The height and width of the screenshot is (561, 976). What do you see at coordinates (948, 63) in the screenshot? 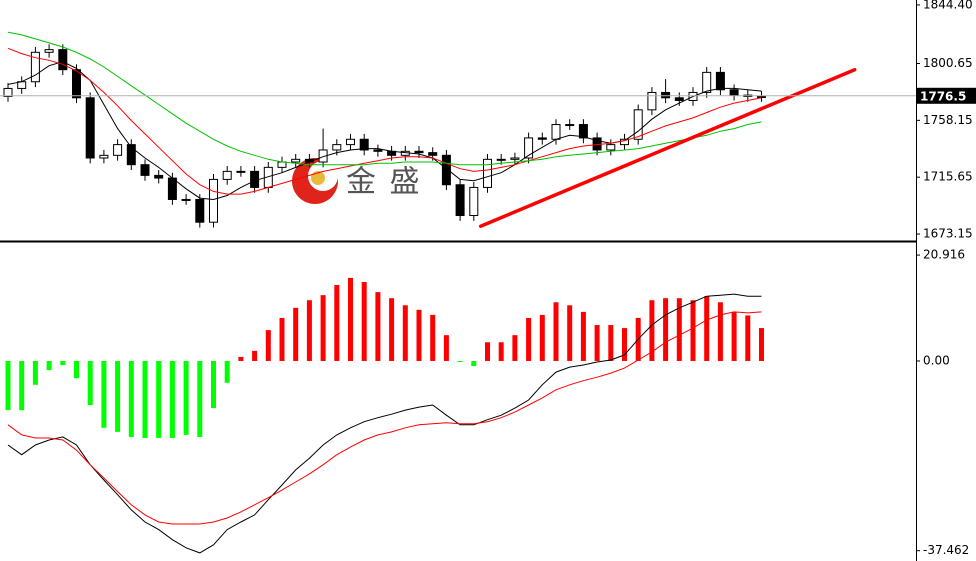
I see `y-tick-label: 1800.65` at bounding box center [948, 63].